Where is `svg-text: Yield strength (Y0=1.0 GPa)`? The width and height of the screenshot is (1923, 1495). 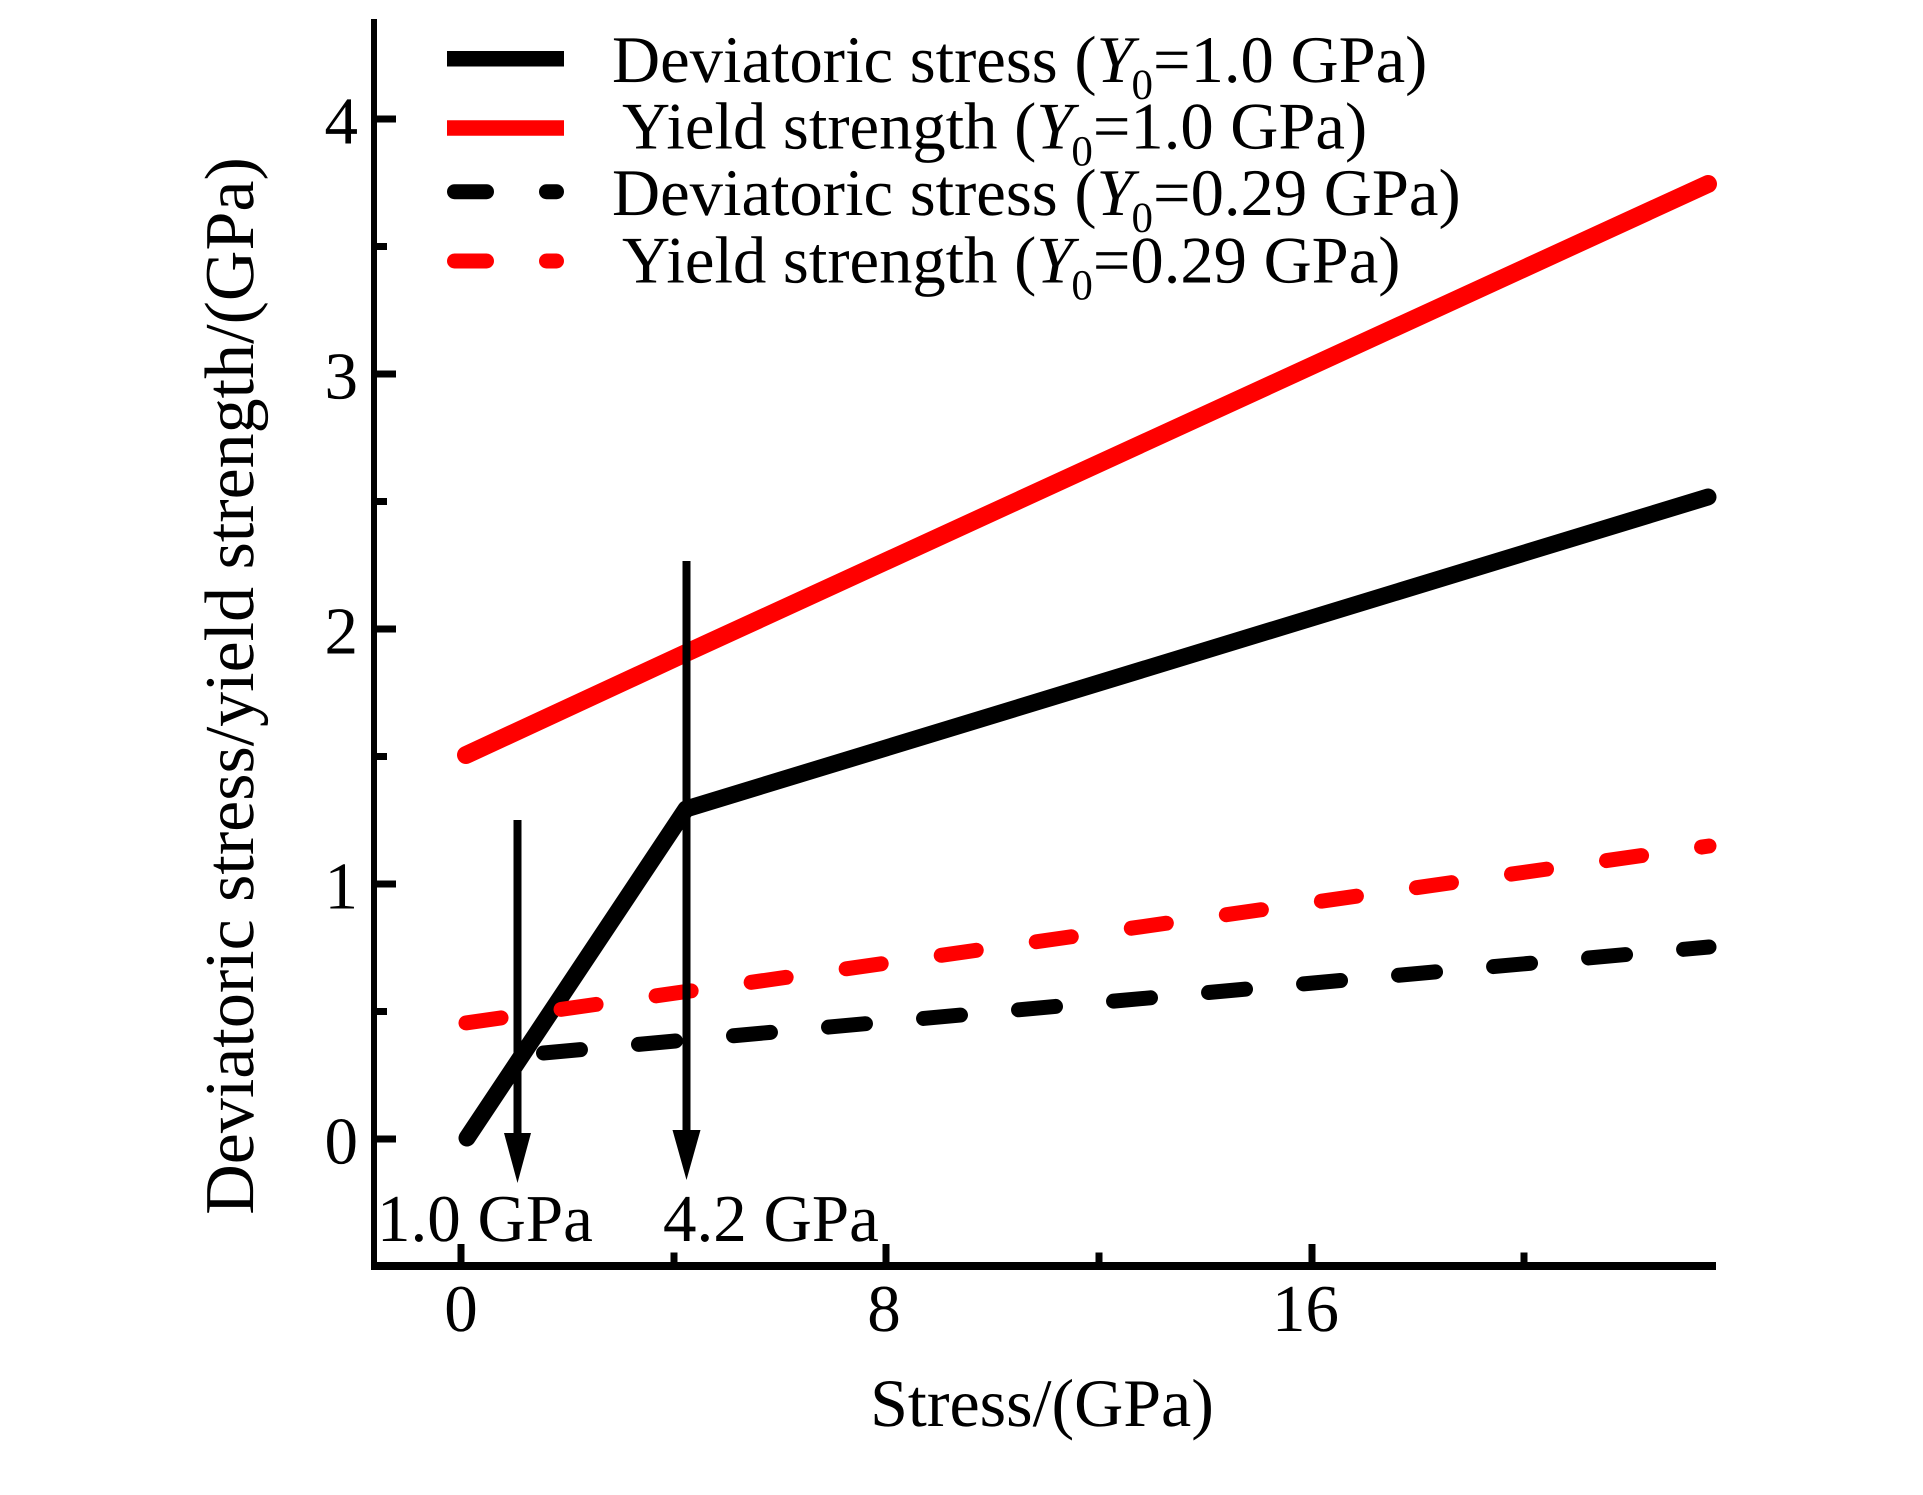
svg-text: Yield strength (Y0=1.0 GPa) is located at coordinates (994, 132).